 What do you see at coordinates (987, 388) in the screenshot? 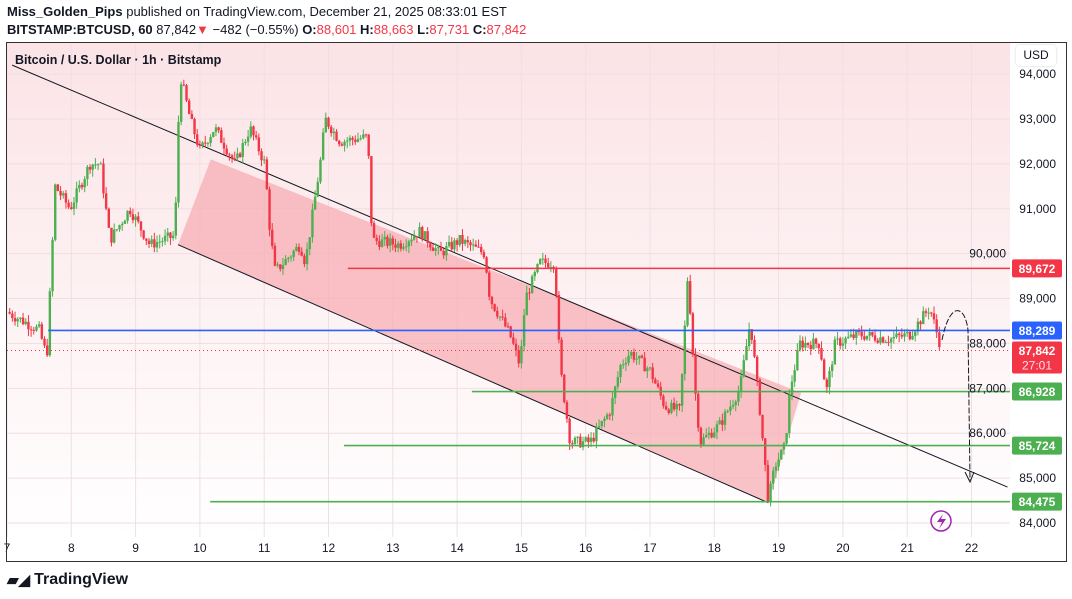
I see `y-tick-label: 87,000` at bounding box center [987, 388].